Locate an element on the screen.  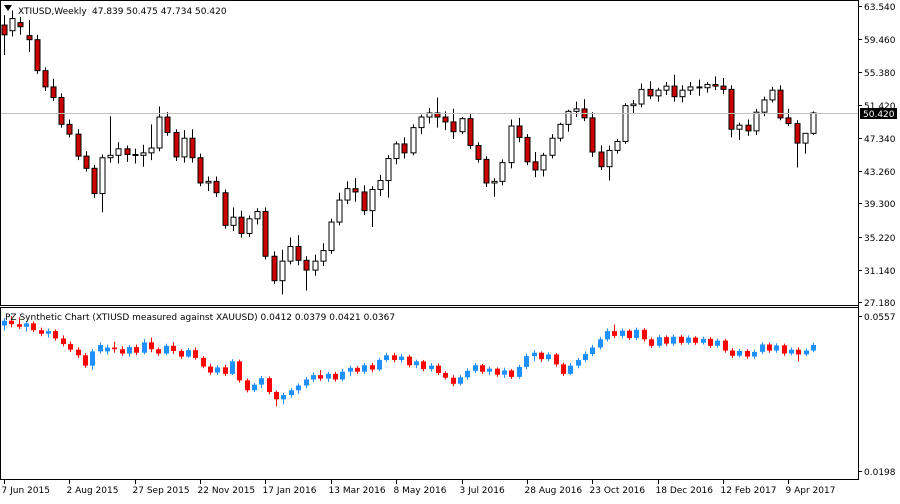
time-tick-label: 8 May 2016 is located at coordinates (420, 491).